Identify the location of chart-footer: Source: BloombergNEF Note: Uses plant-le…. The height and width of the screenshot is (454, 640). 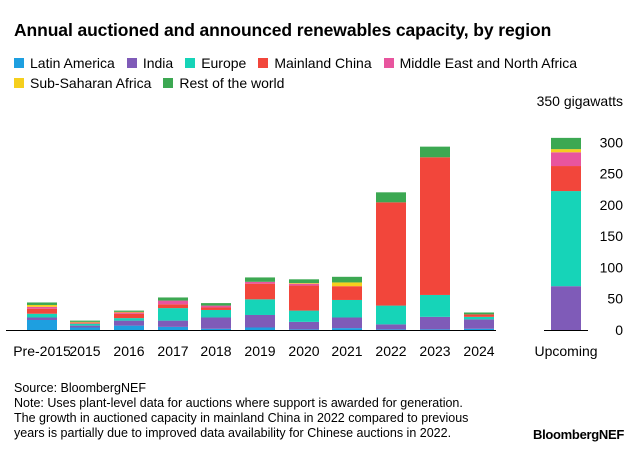
(264, 411).